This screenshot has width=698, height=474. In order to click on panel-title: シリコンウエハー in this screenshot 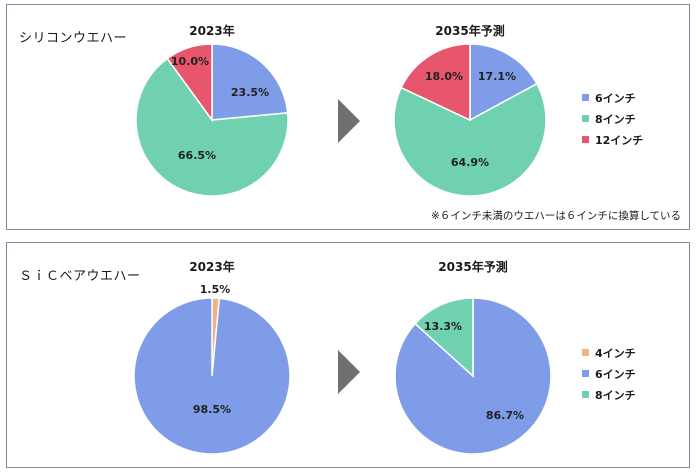, I will do `click(73, 38)`.